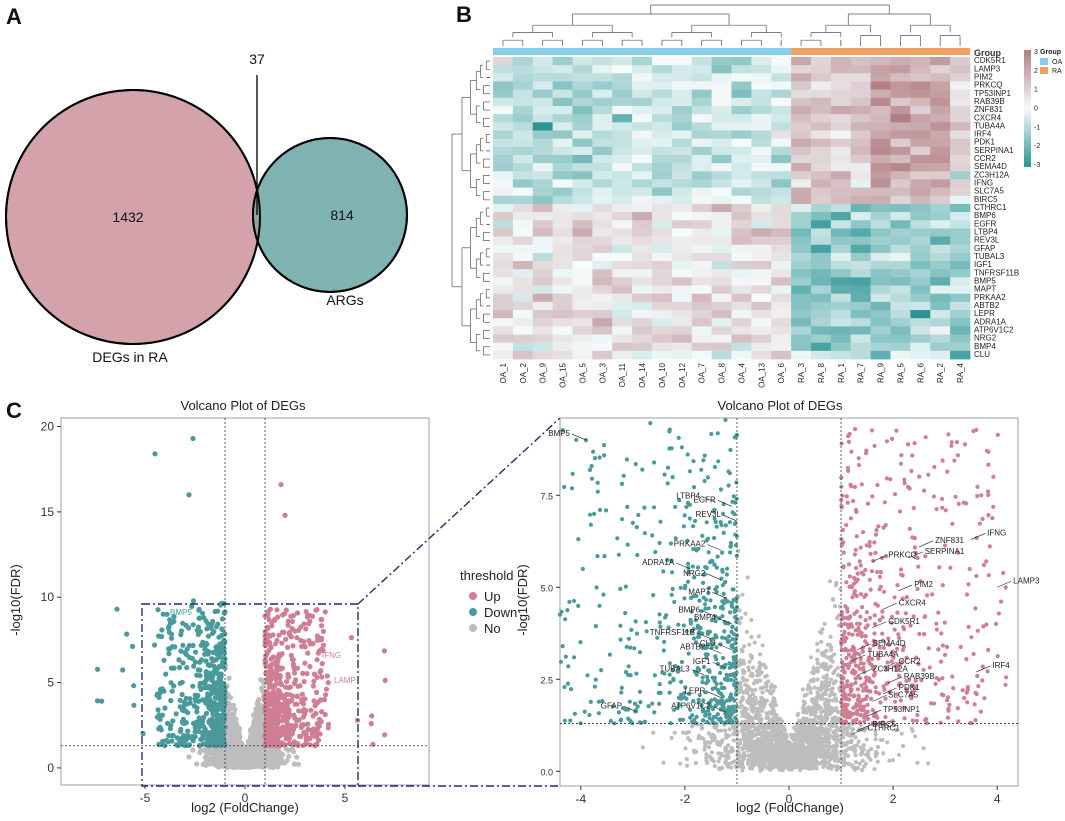  What do you see at coordinates (1044, 61) in the screenshot?
I see `heatmap-legend-oa-swatch` at bounding box center [1044, 61].